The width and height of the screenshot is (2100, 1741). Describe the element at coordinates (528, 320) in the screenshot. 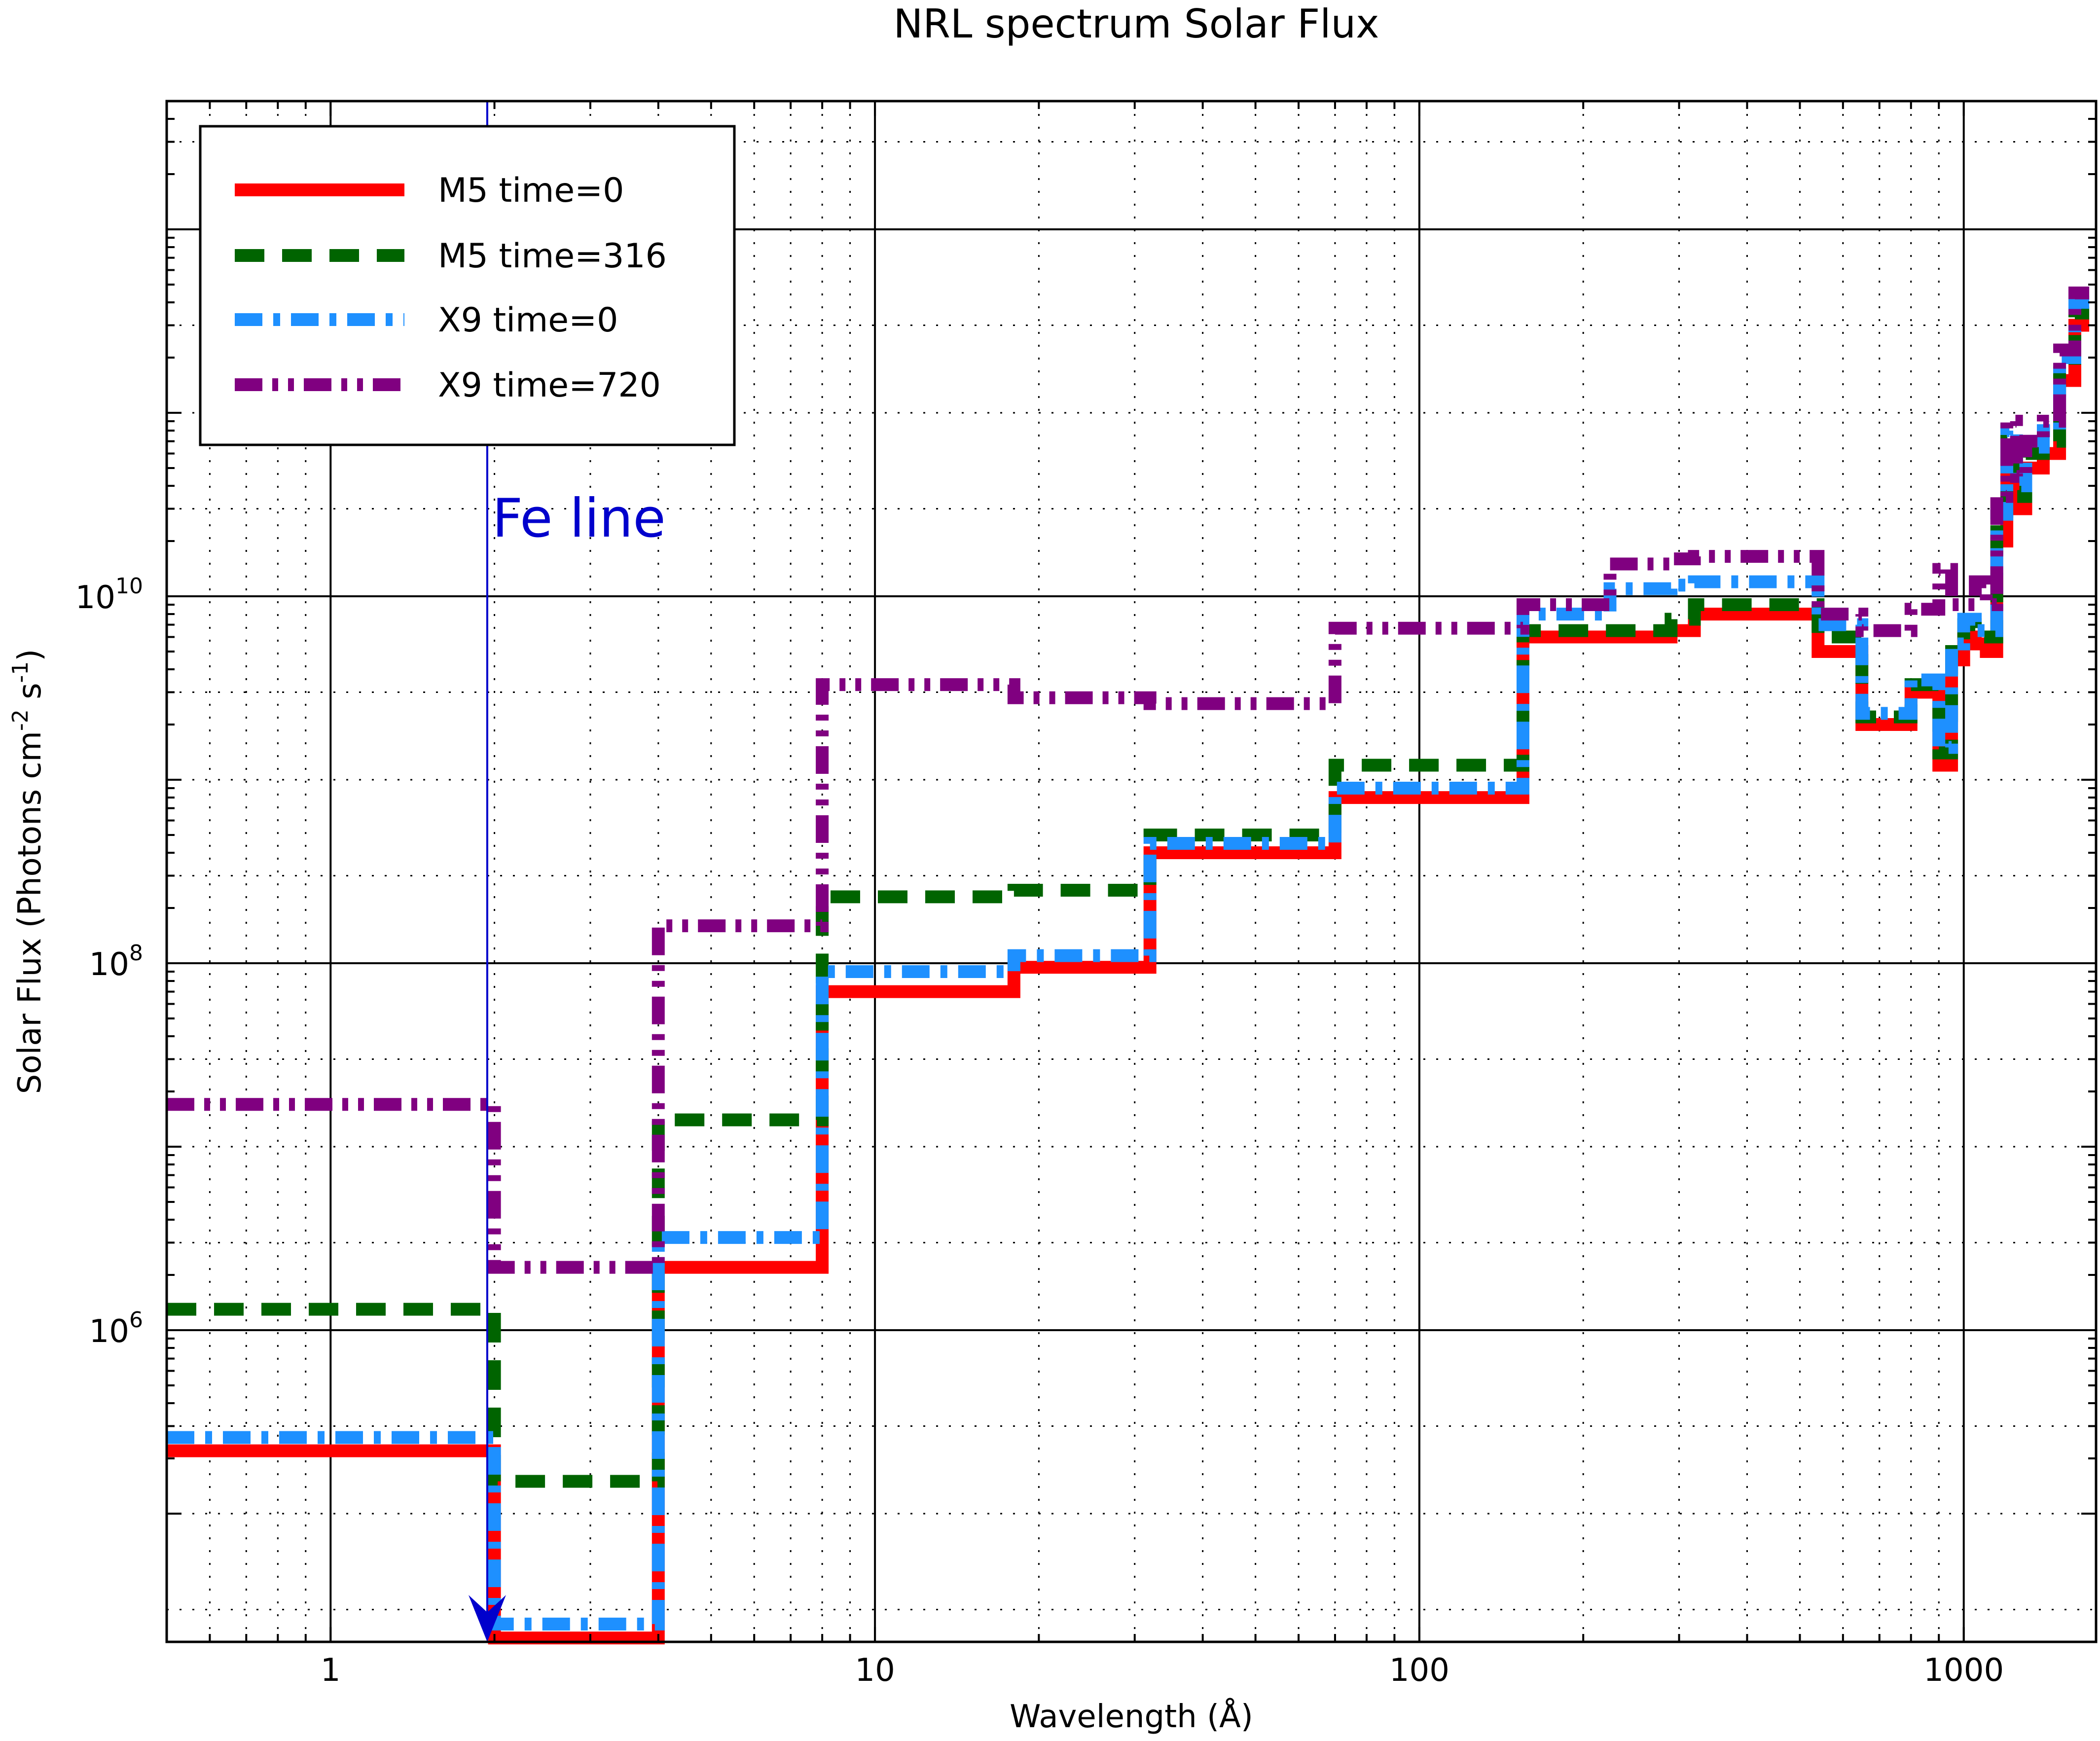

I see `legend-label: X9 time=0` at that location.